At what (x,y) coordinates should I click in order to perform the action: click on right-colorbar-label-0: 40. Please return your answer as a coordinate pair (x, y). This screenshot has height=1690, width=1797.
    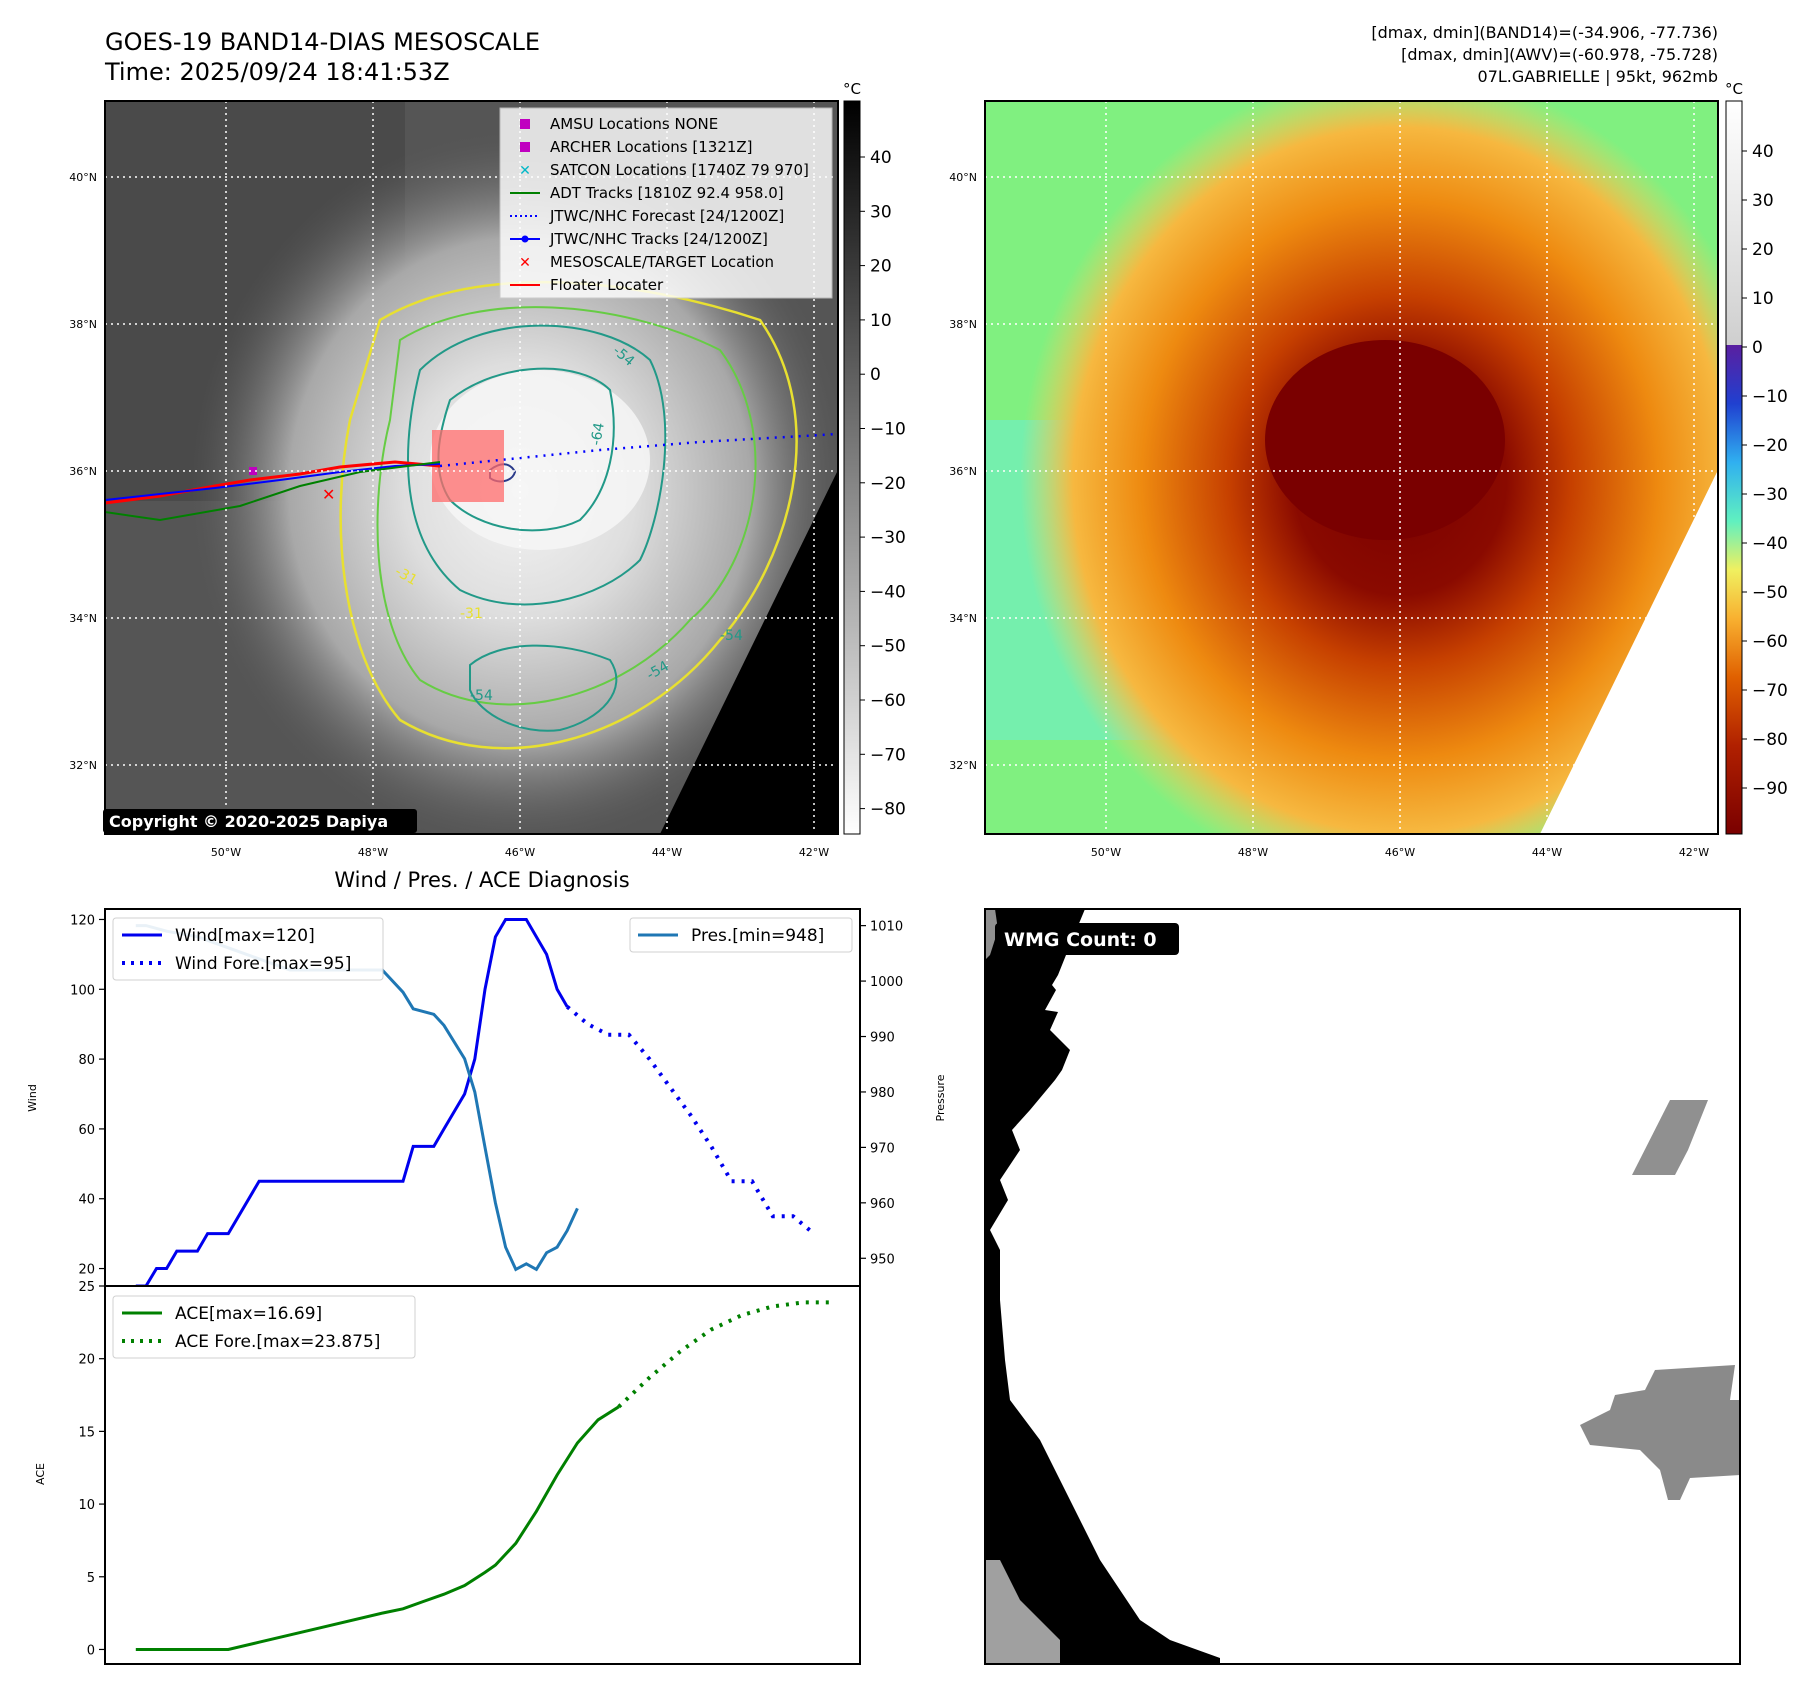
    Looking at the image, I should click on (1763, 152).